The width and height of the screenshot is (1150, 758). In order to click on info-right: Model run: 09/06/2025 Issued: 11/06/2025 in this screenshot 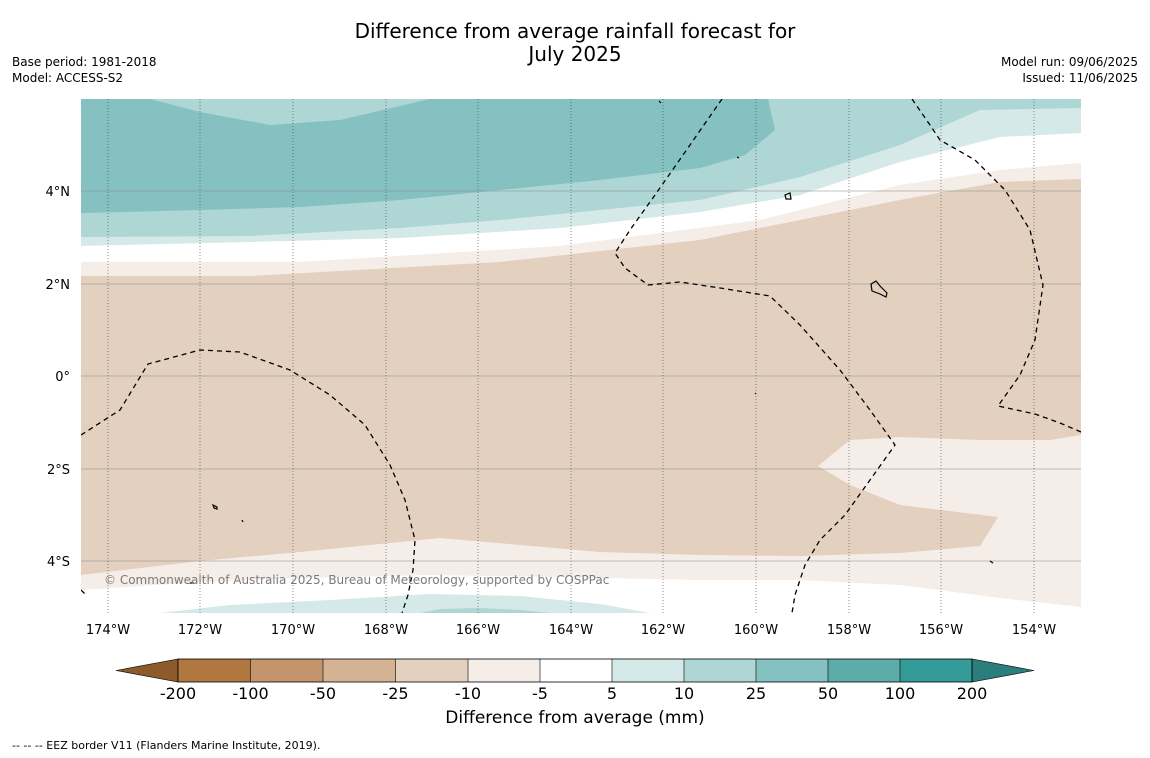, I will do `click(1069, 70)`.